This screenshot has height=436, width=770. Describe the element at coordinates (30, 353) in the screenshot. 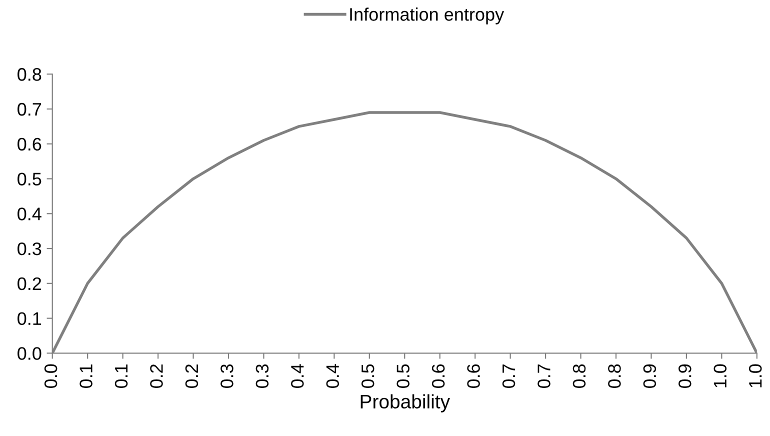

I see `y-tick-label: 0.0` at that location.